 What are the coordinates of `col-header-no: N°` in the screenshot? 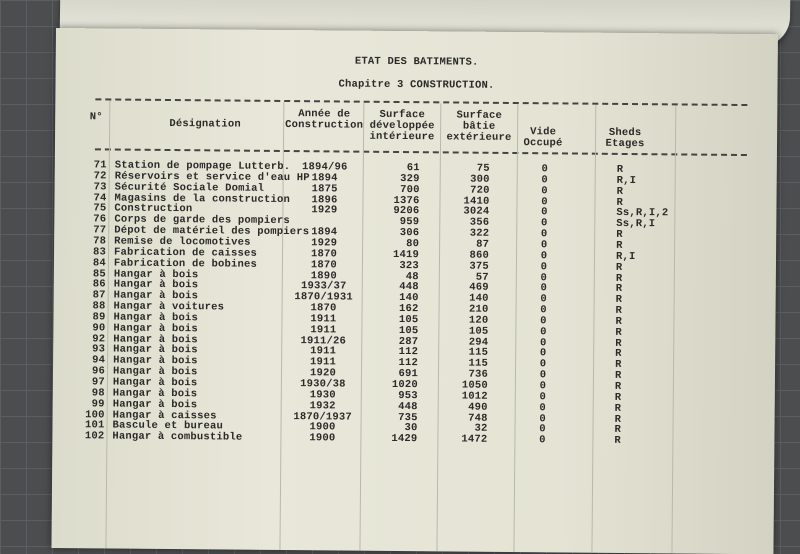 It's located at (96, 117).